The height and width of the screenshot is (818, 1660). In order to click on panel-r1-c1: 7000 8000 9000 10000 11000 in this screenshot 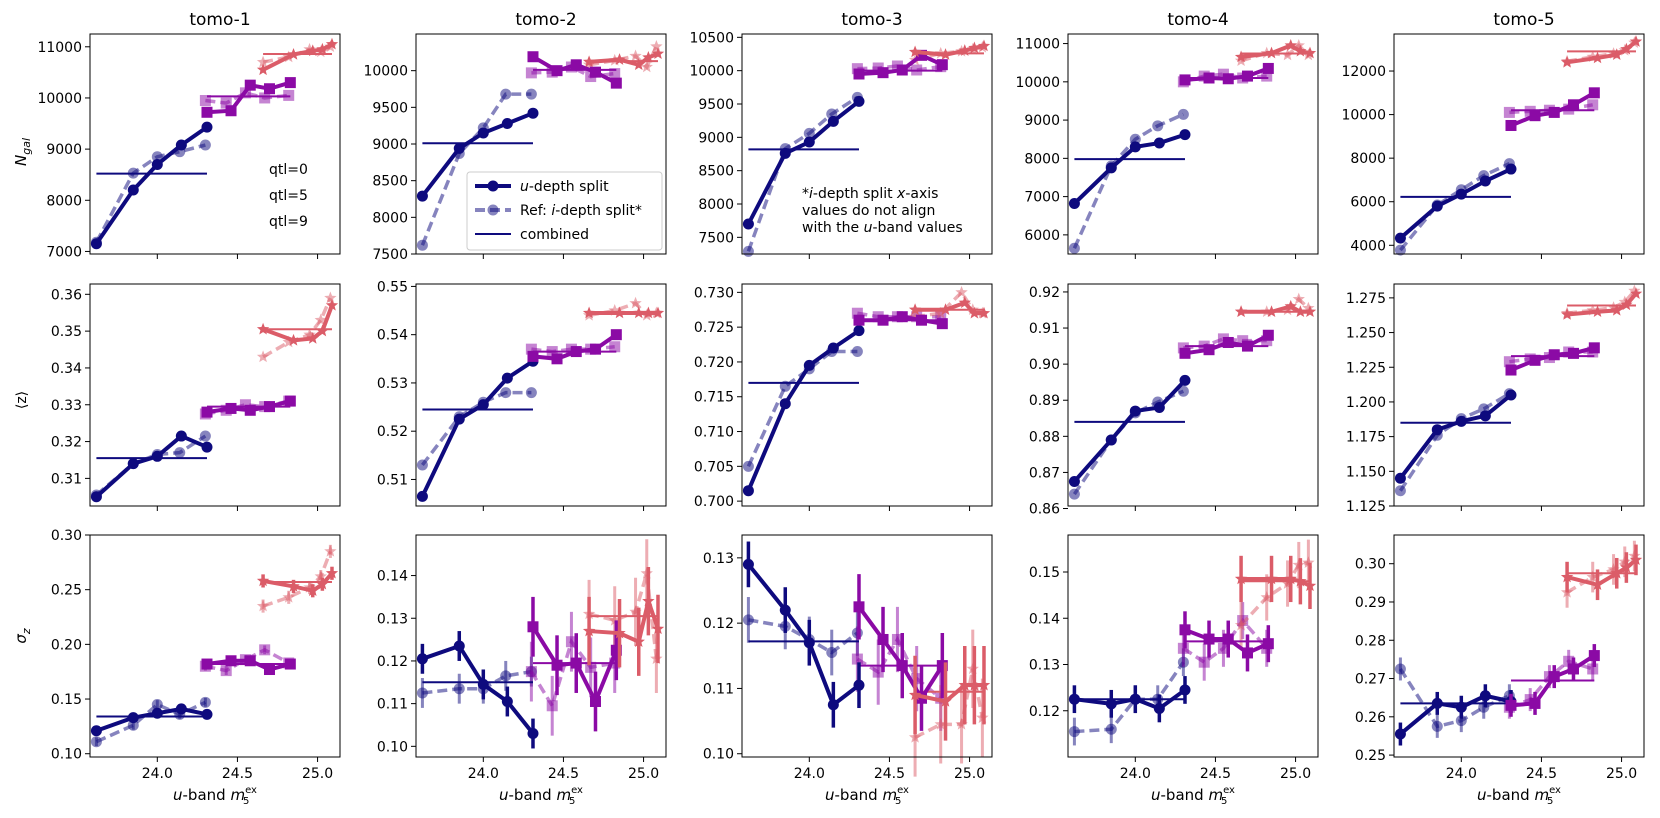, I will do `click(189, 146)`.